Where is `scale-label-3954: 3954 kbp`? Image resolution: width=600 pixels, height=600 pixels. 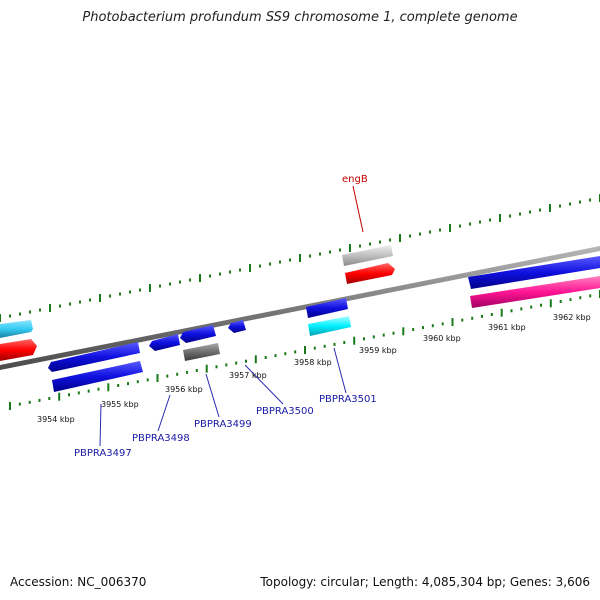 scale-label-3954: 3954 kbp is located at coordinates (56, 419).